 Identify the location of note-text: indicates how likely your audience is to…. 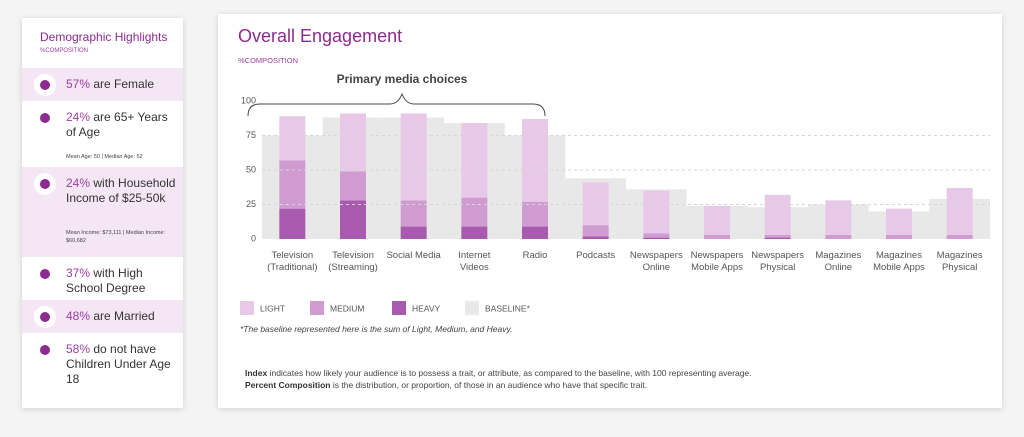
(510, 373).